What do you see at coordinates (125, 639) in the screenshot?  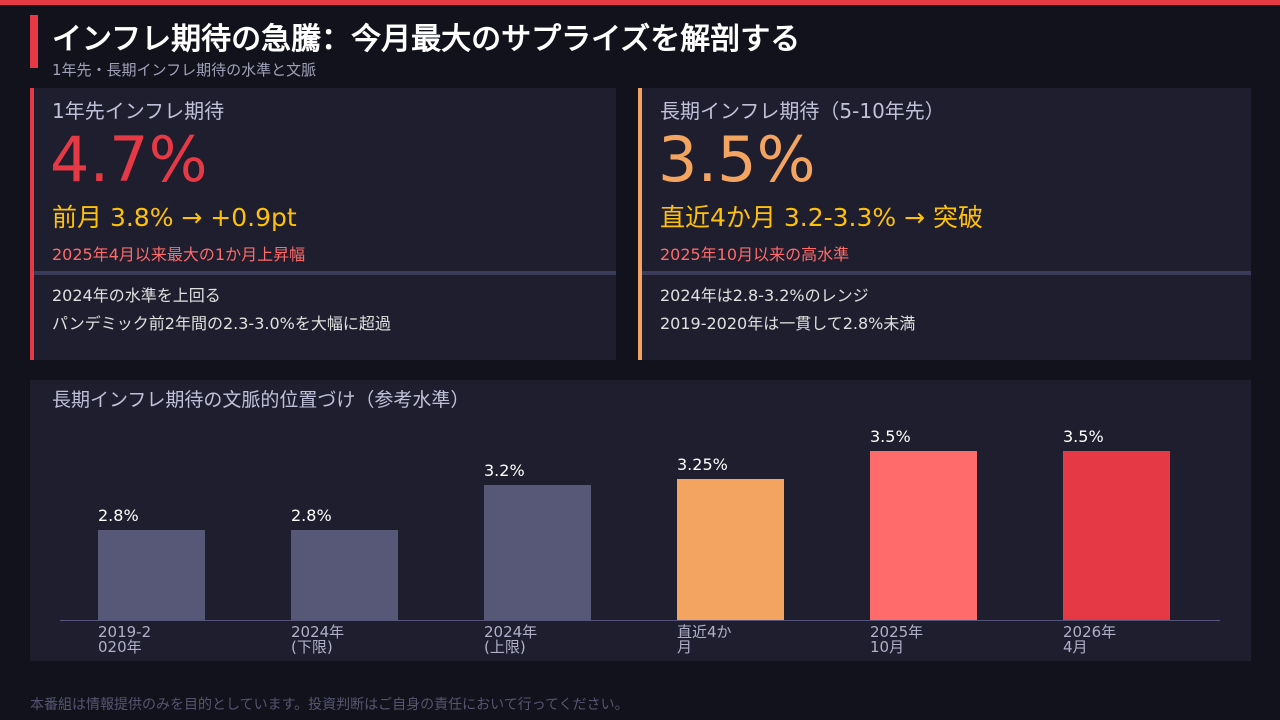 I see `x-tick-label: 2019-2020年` at bounding box center [125, 639].